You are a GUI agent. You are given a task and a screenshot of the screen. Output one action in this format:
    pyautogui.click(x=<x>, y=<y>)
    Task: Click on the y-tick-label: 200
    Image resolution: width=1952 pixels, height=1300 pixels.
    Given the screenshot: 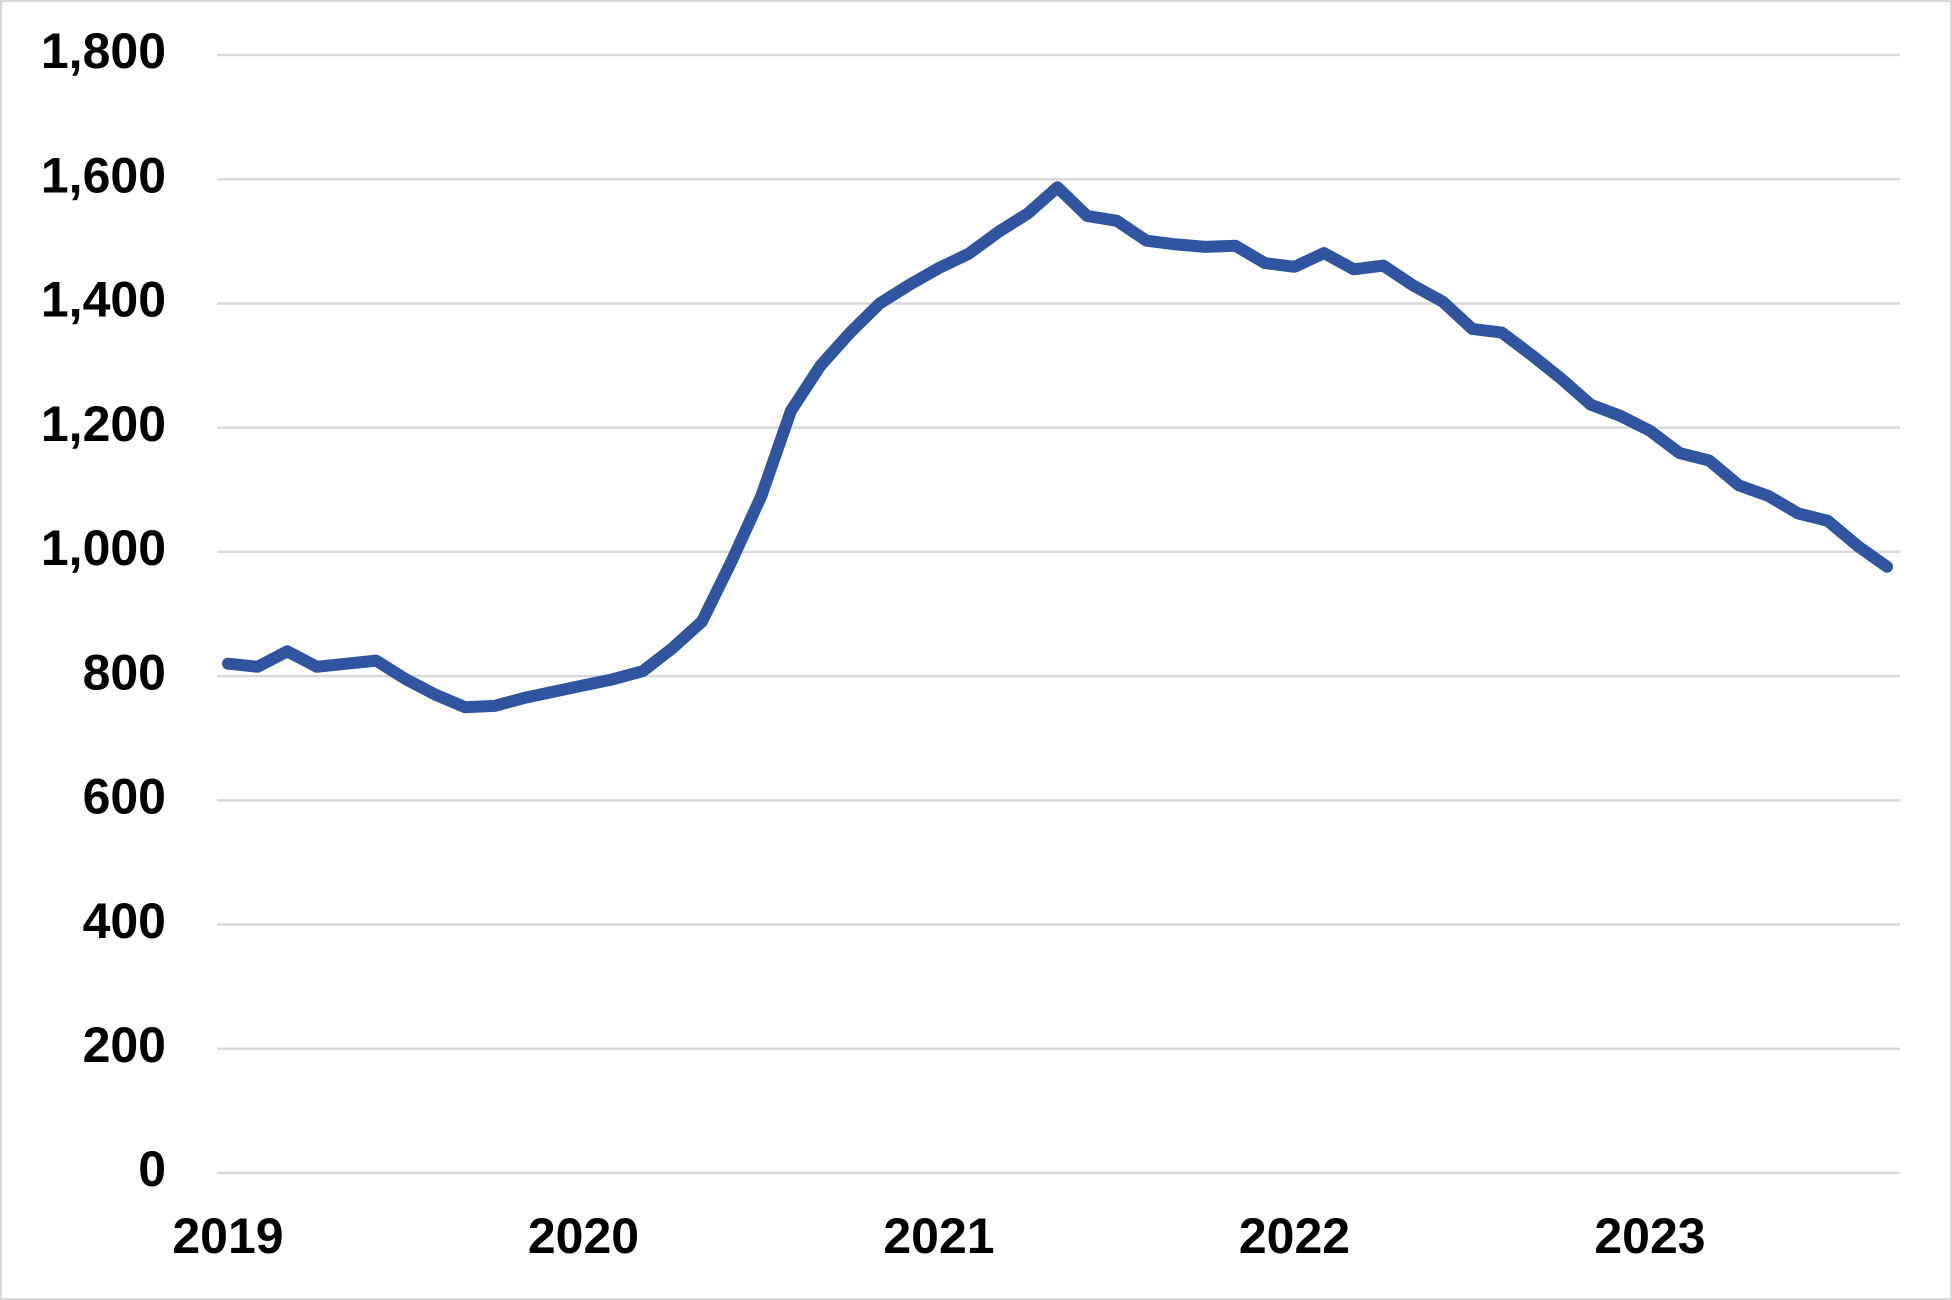 What is the action you would take?
    pyautogui.click(x=124, y=1045)
    